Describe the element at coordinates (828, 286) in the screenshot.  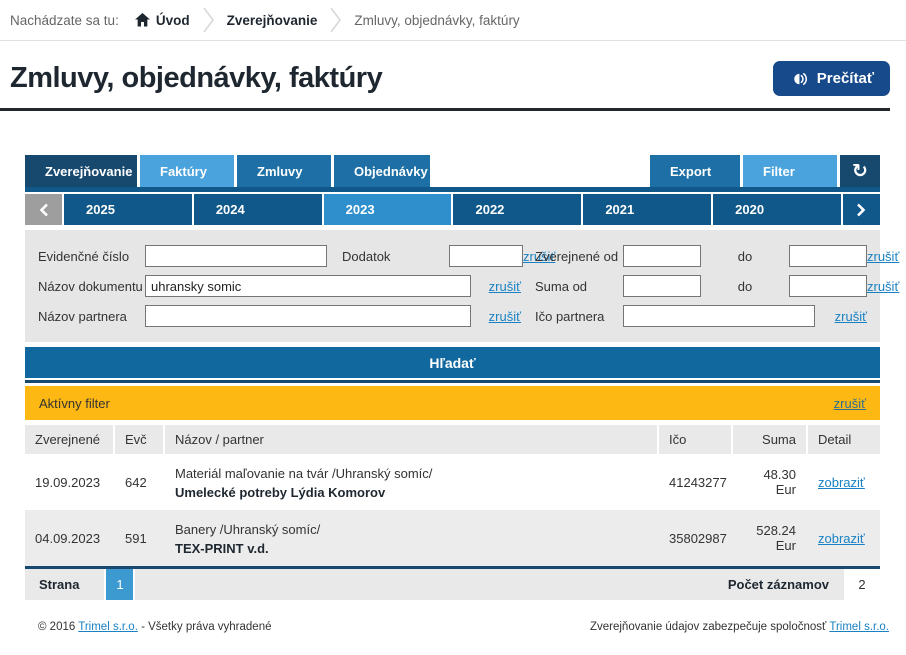
I see `suma-do-input` at that location.